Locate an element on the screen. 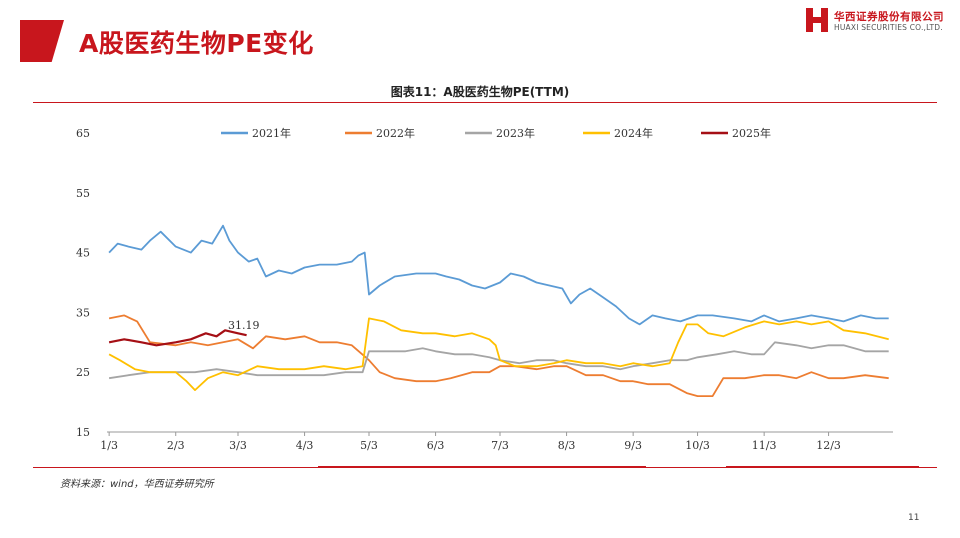 Image resolution: width=960 pixels, height=538 pixels. logo-name-en: HUAXI SECURITIES CO.,LTD. is located at coordinates (888, 27).